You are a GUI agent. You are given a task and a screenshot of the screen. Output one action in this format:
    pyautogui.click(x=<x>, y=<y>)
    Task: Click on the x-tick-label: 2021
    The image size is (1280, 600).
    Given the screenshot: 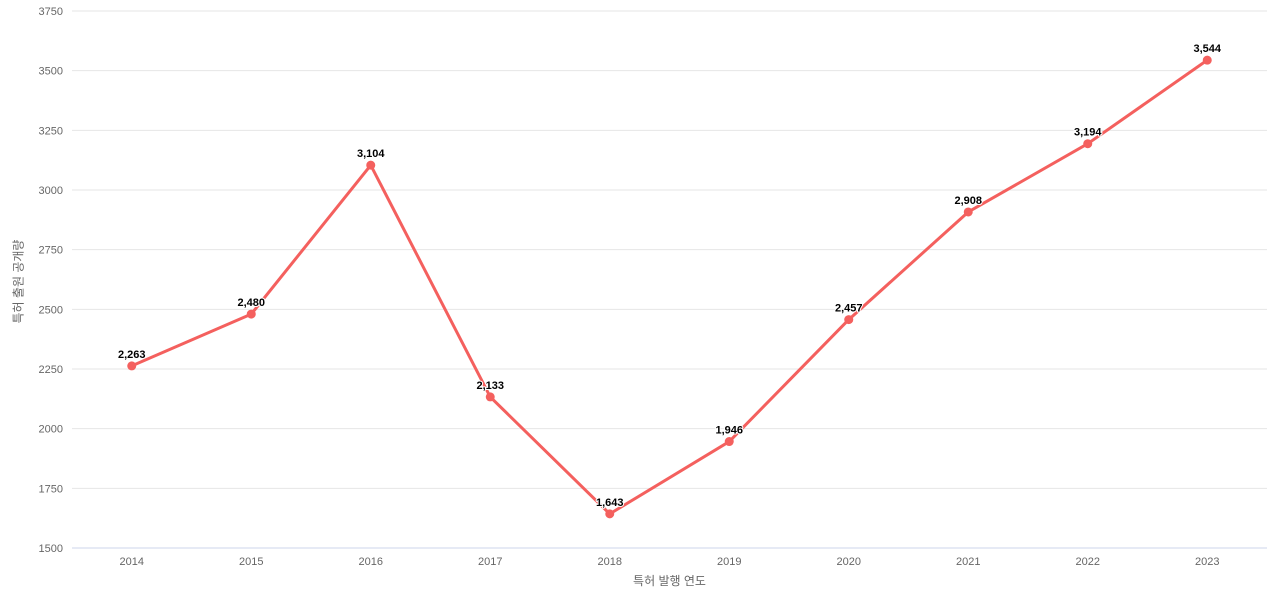 What is the action you would take?
    pyautogui.click(x=968, y=562)
    